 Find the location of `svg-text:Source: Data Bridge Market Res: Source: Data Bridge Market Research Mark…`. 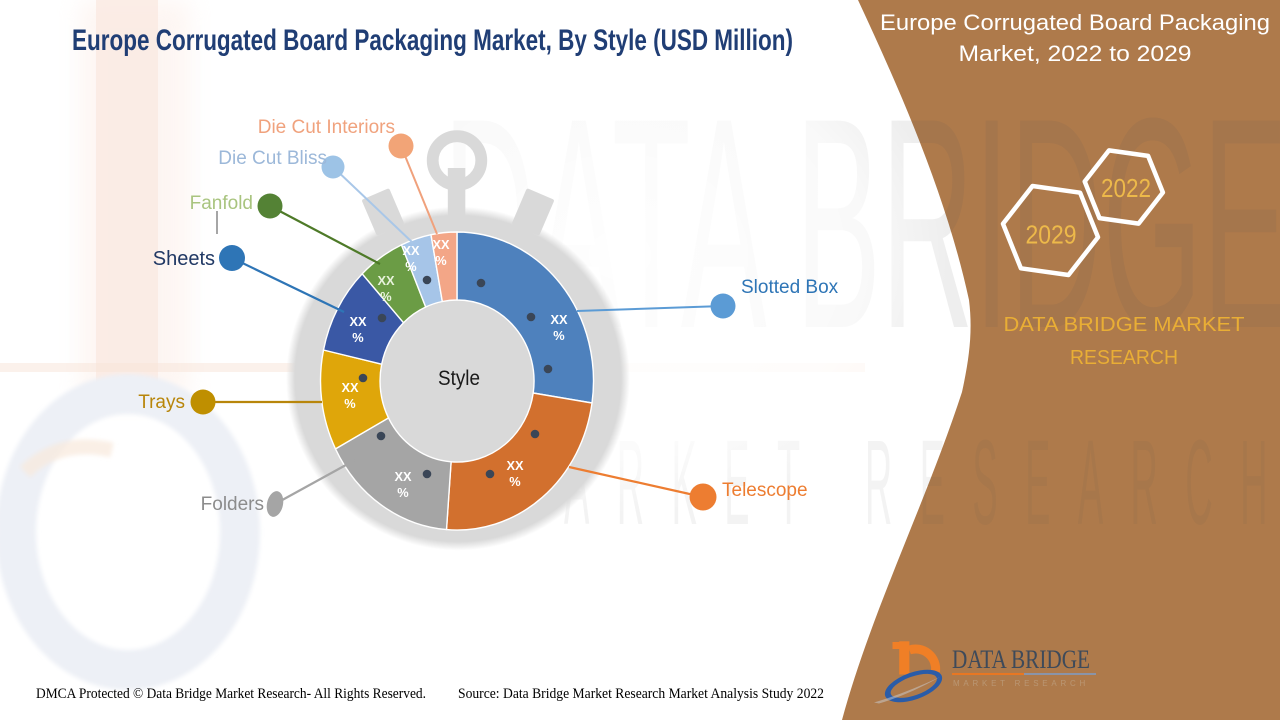

svg-text:Source: Data Bridge Market Res: Source: Data Bridge Market Research Mark… is located at coordinates (641, 694).